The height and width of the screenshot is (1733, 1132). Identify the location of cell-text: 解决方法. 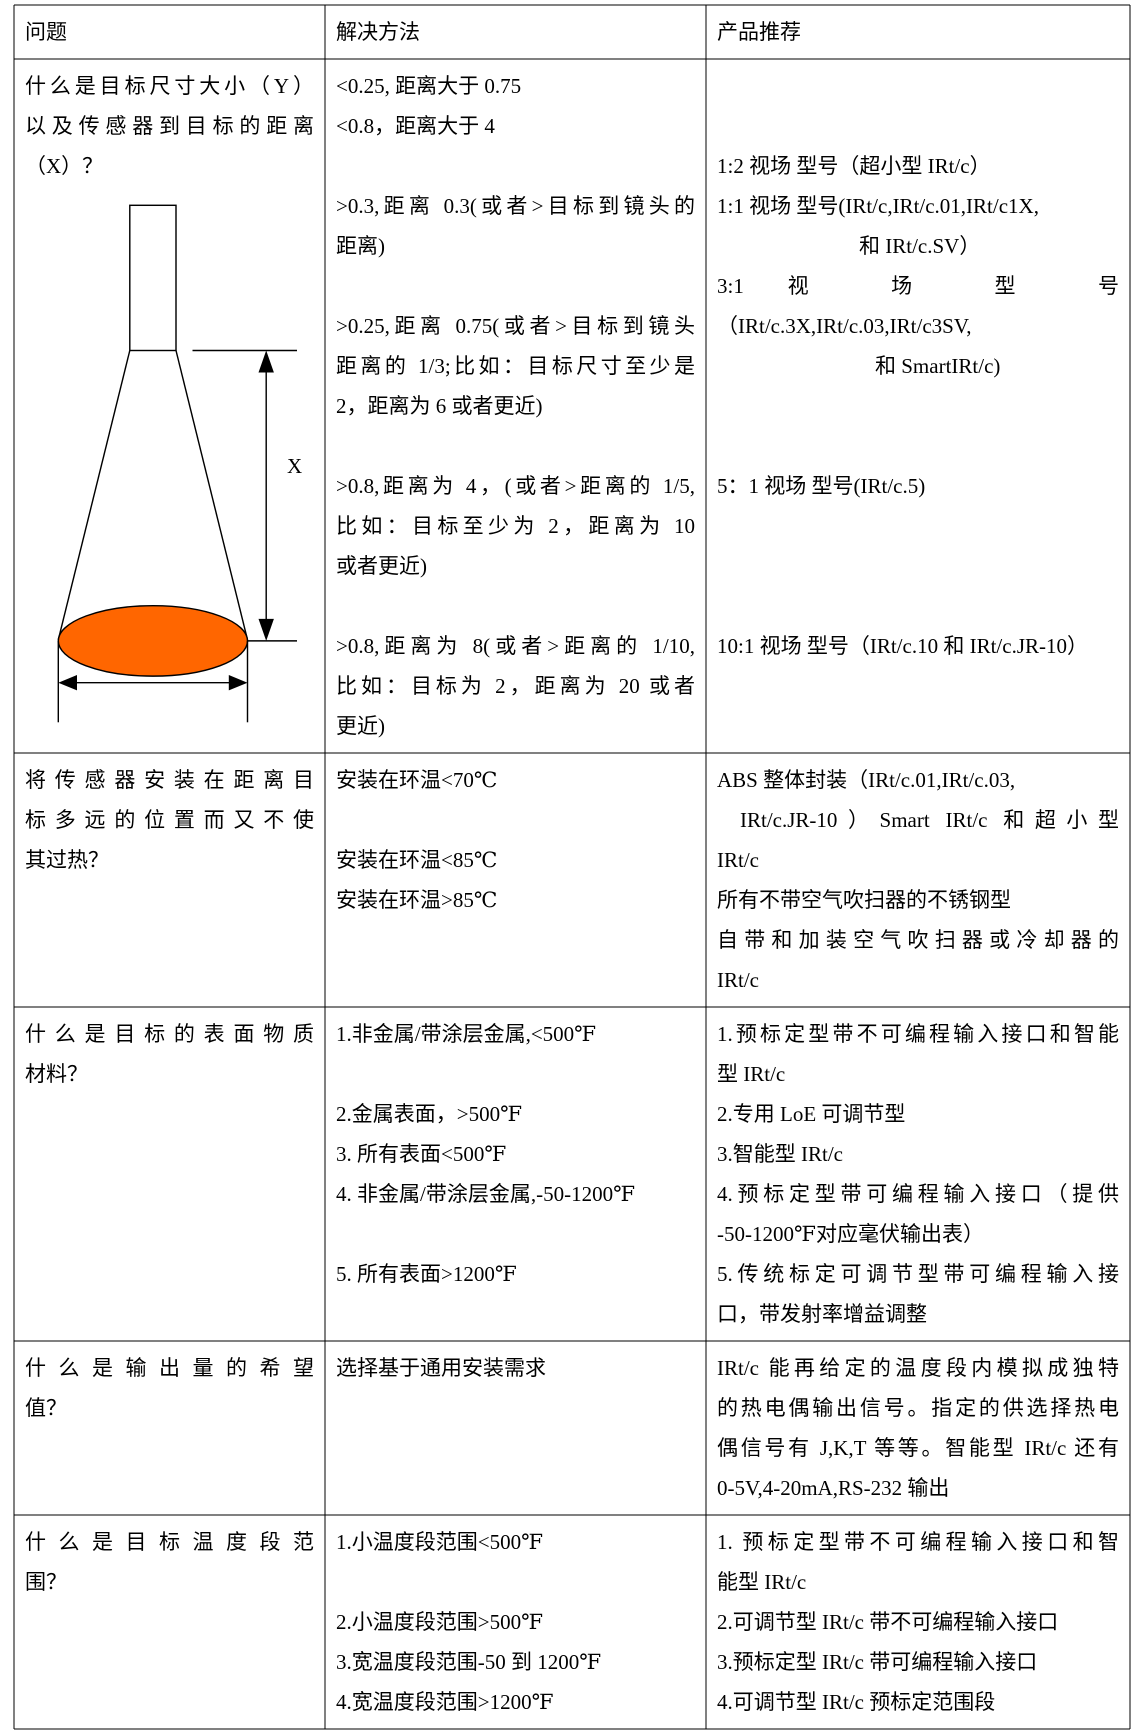
(378, 32).